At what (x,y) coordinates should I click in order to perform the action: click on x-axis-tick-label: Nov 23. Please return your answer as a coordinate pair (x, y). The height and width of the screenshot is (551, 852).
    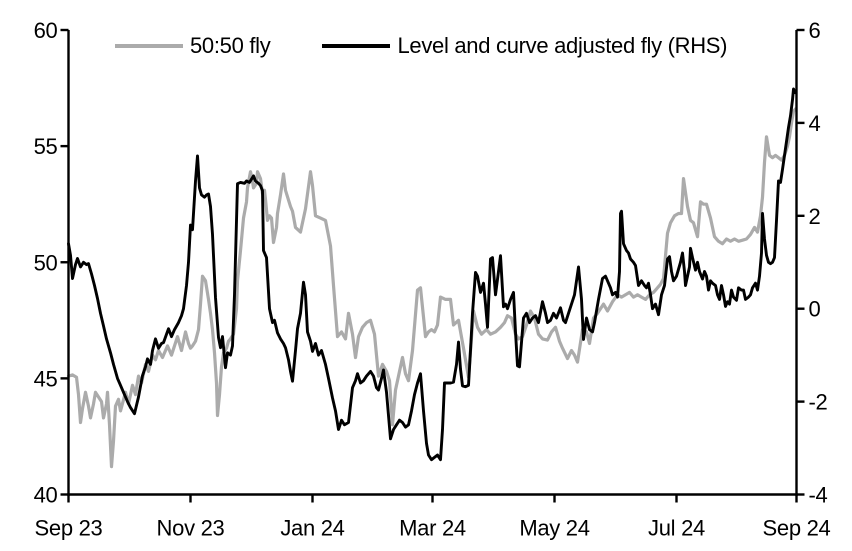
    Looking at the image, I should click on (191, 528).